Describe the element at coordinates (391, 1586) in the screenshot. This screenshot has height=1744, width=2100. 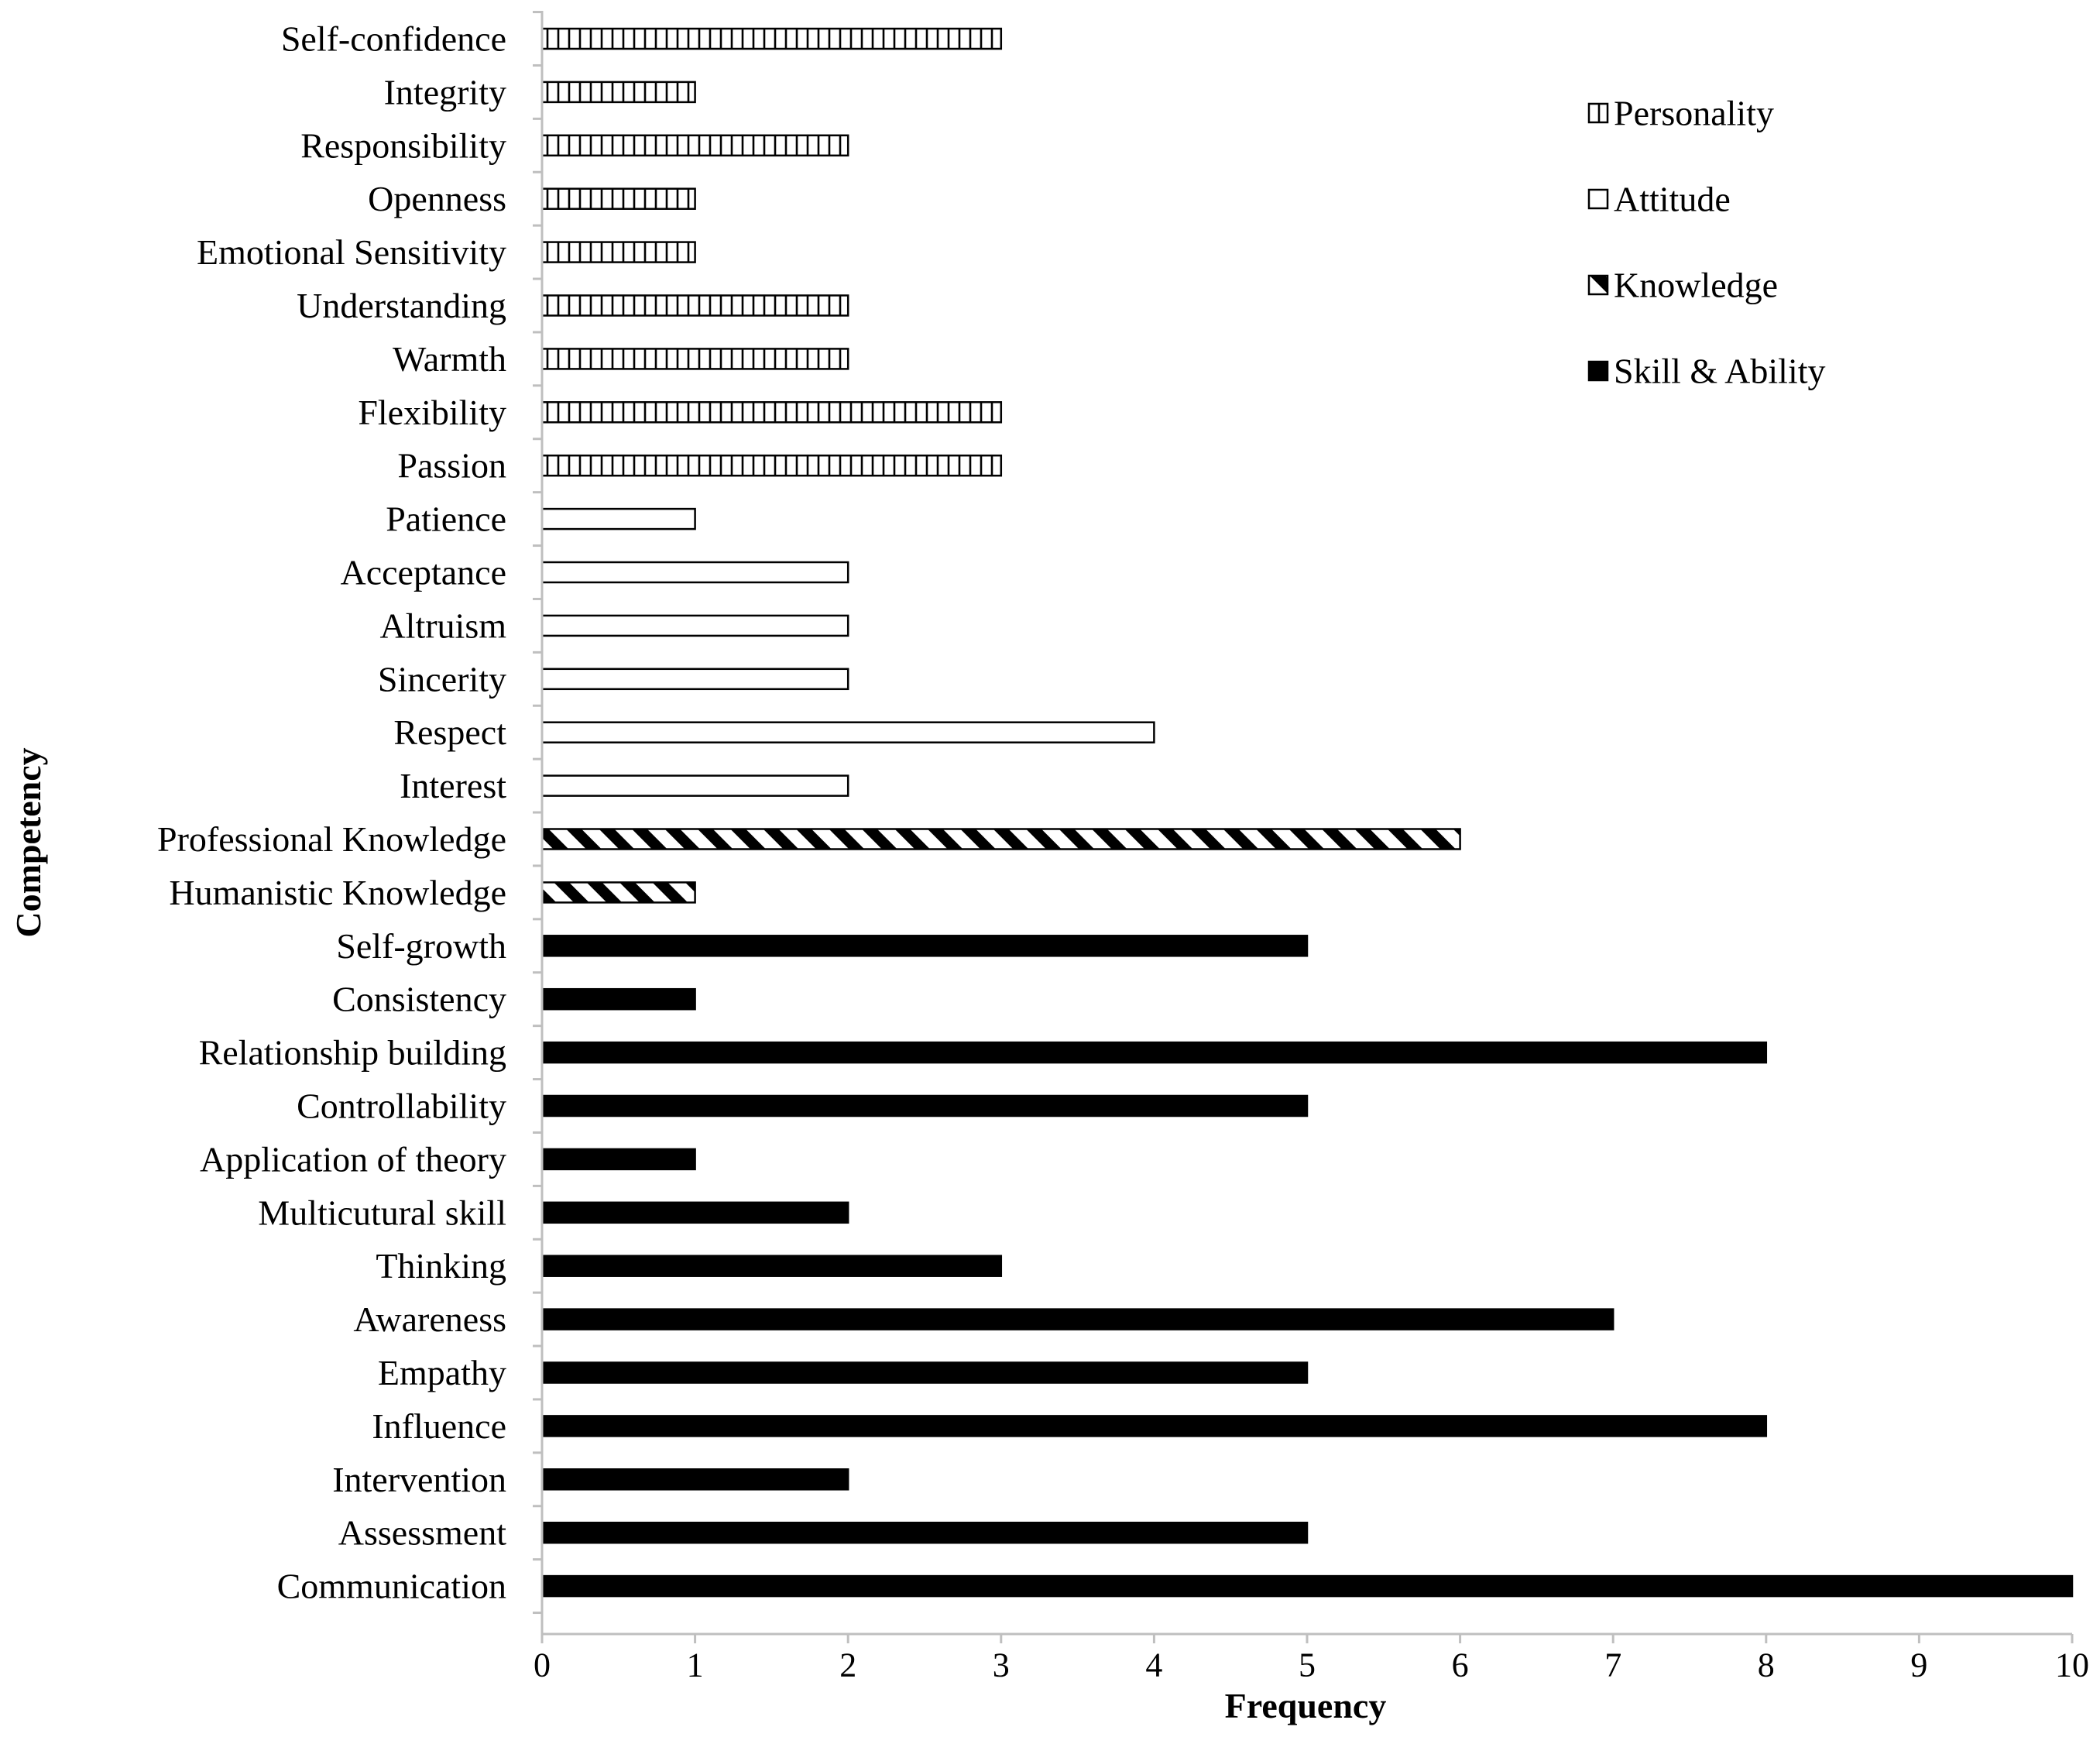
I see `category-label-communication: Communication` at that location.